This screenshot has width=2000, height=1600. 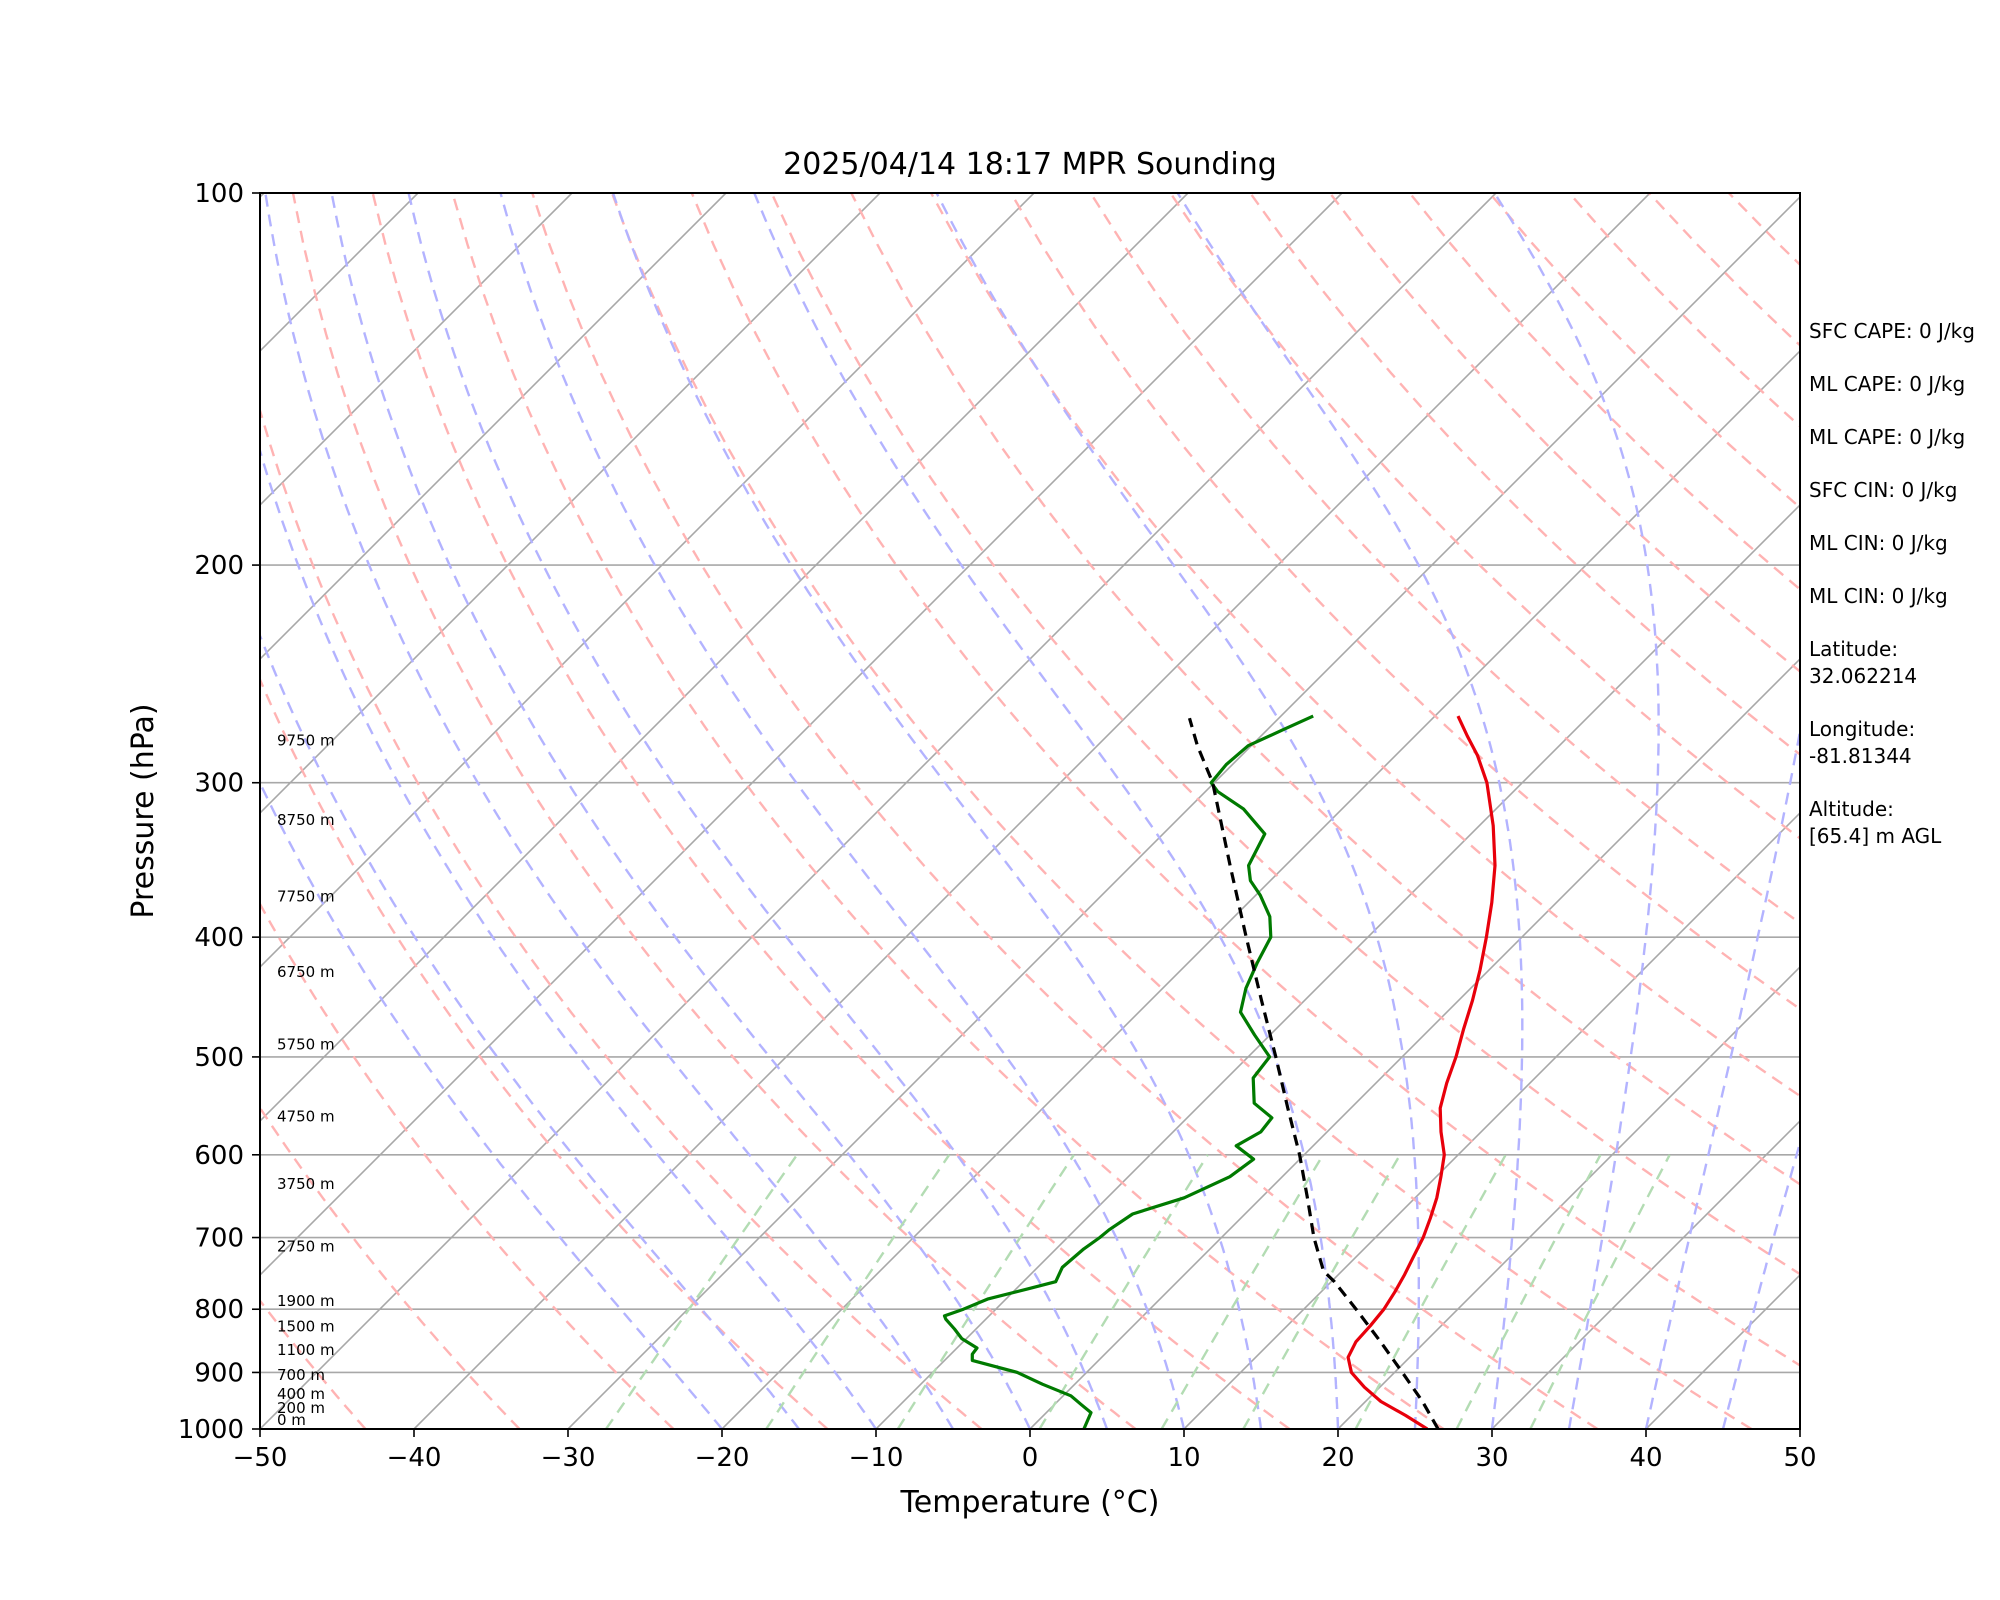 I want to click on altitude-value: [65.4] m AGL, so click(x=1875, y=836).